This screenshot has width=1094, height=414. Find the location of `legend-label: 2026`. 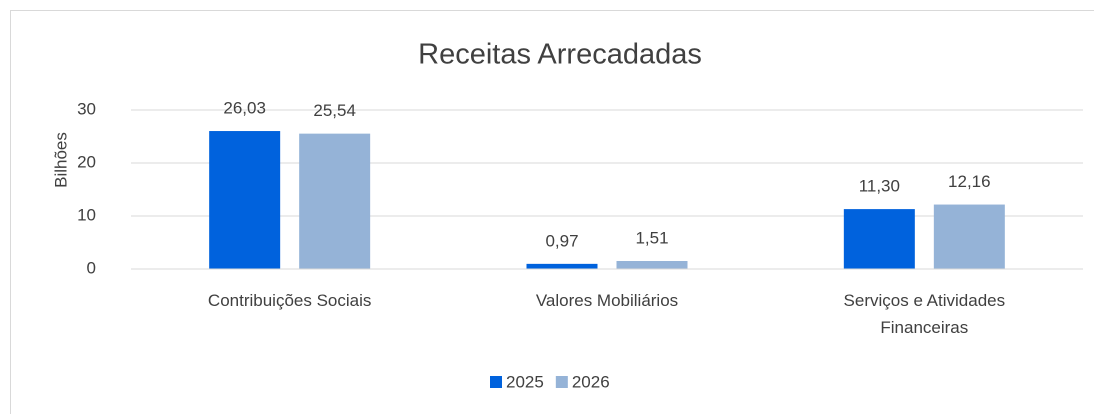

legend-label: 2026 is located at coordinates (591, 381).